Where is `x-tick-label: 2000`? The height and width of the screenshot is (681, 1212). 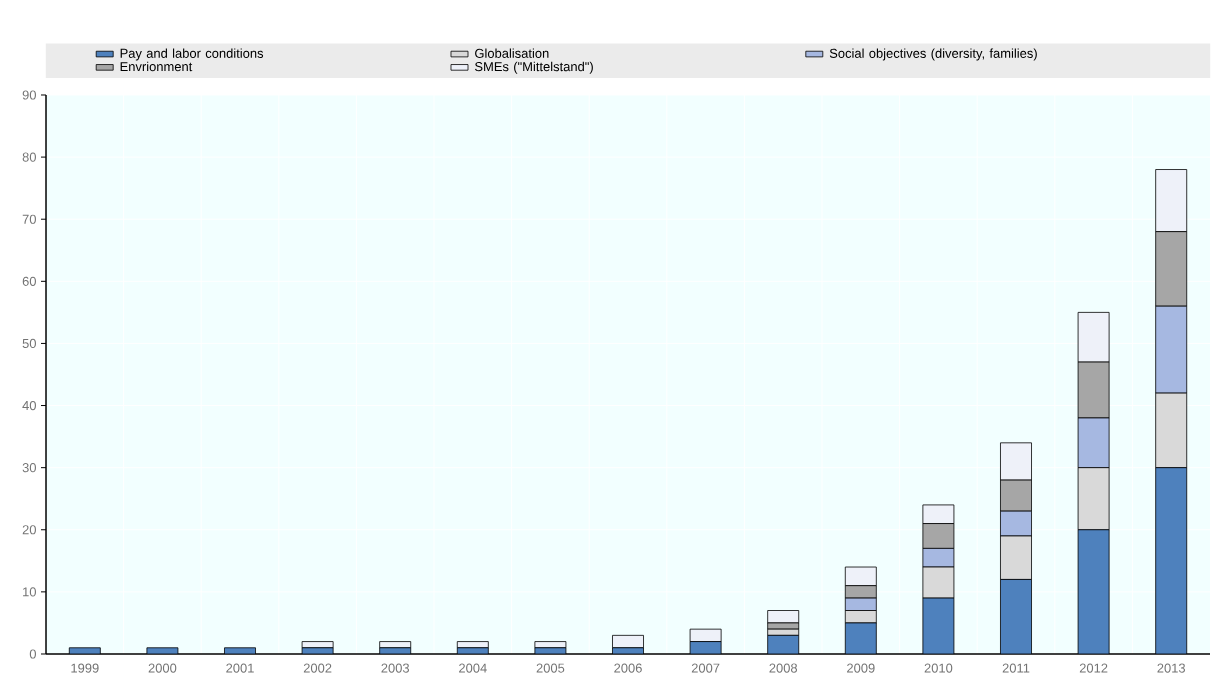 x-tick-label: 2000 is located at coordinates (162, 668).